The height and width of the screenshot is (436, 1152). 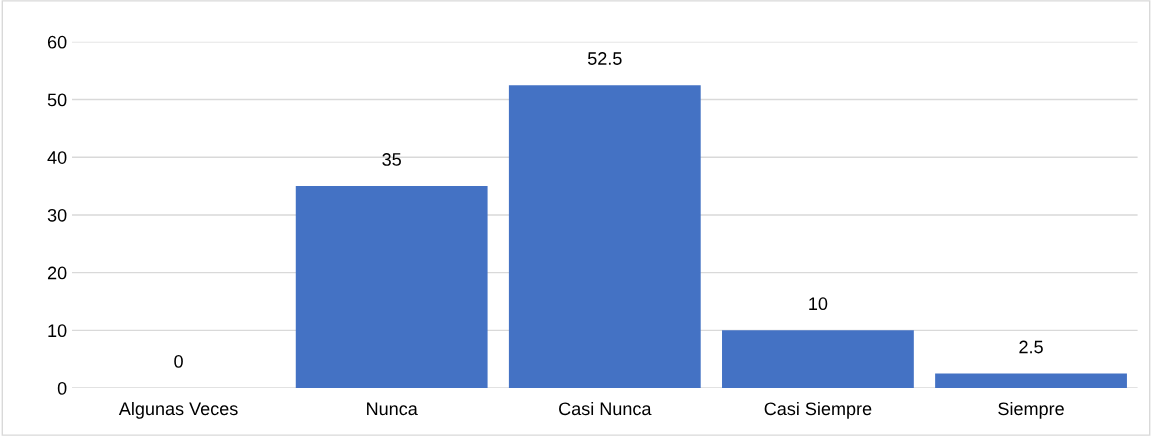 What do you see at coordinates (57, 215) in the screenshot?
I see `y-tick-label: 30` at bounding box center [57, 215].